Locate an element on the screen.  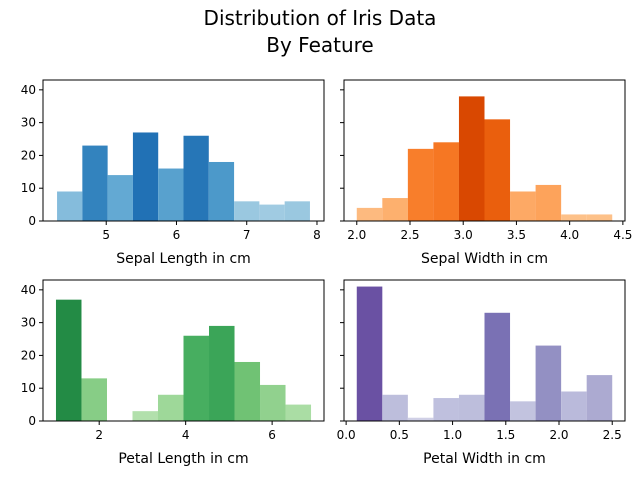
petal-length-in-cm-xtick-label-3: 6 is located at coordinates (272, 435).